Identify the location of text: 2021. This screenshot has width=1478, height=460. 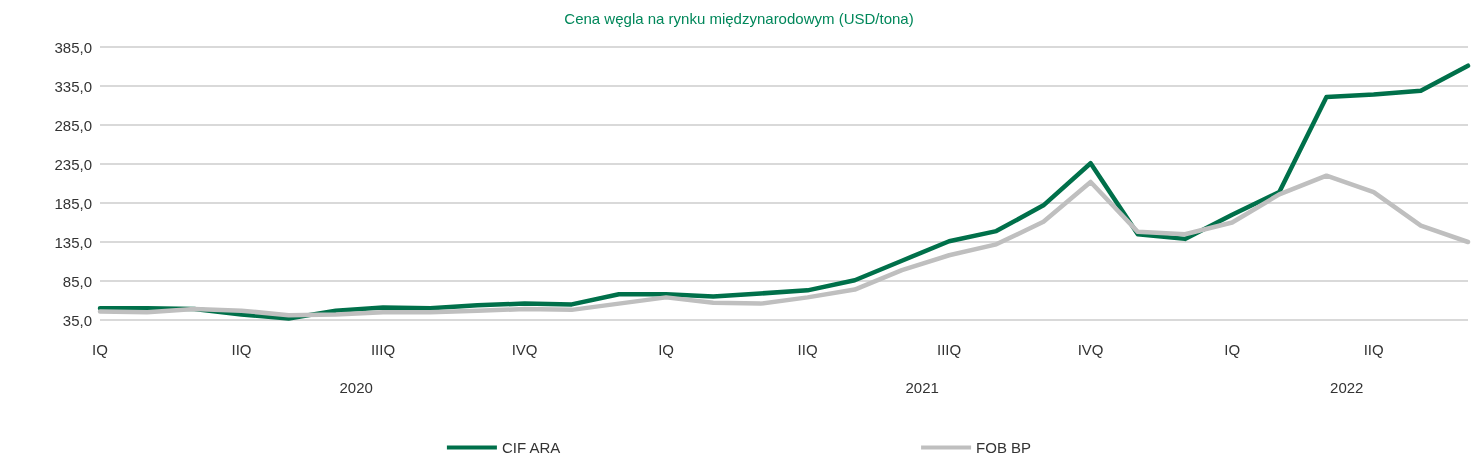
(922, 387).